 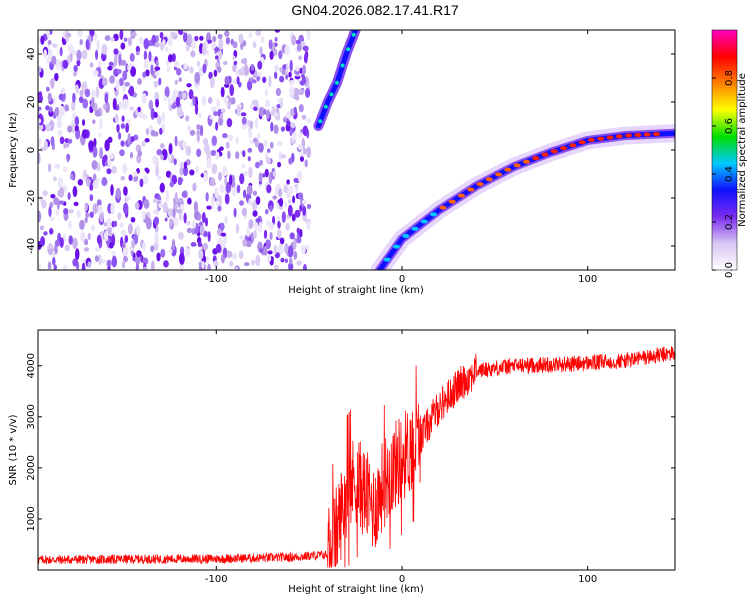 What do you see at coordinates (216, 579) in the screenshot?
I see `snr-x-tick-label: -100` at bounding box center [216, 579].